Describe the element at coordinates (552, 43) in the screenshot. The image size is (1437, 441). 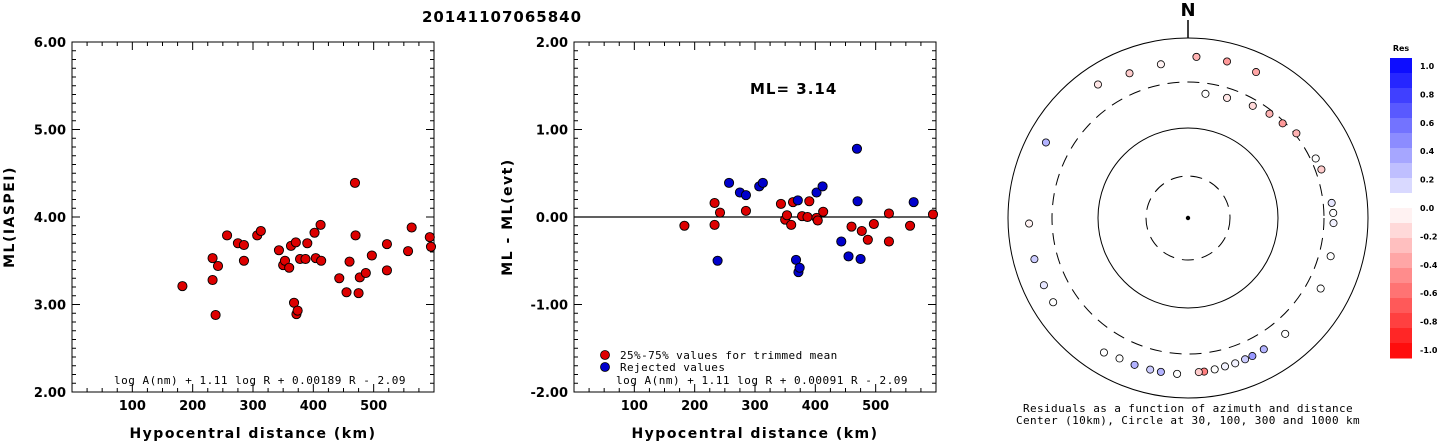
I see `y-tick-label: 2.00` at that location.